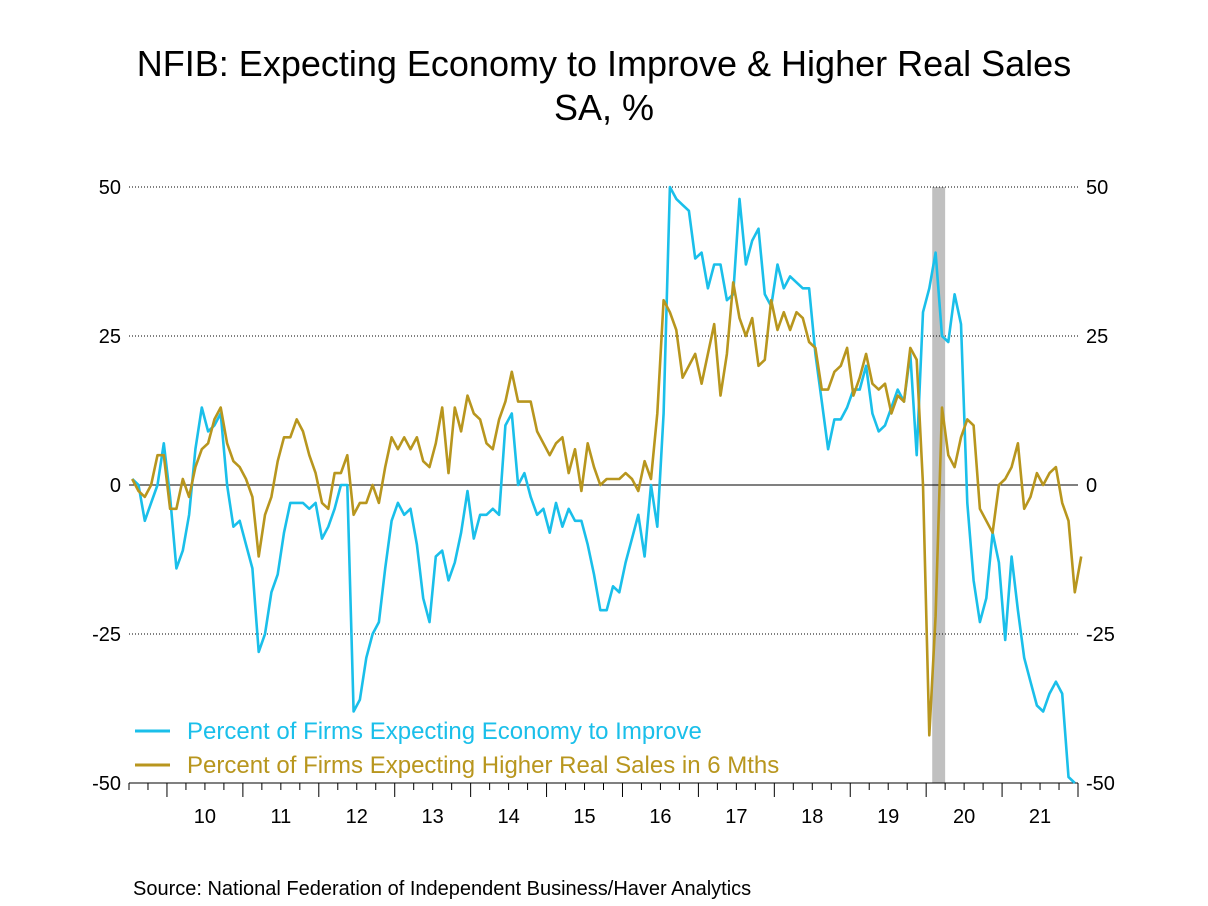  Describe the element at coordinates (110, 188) in the screenshot. I see `y-tick-label-left: 50` at that location.